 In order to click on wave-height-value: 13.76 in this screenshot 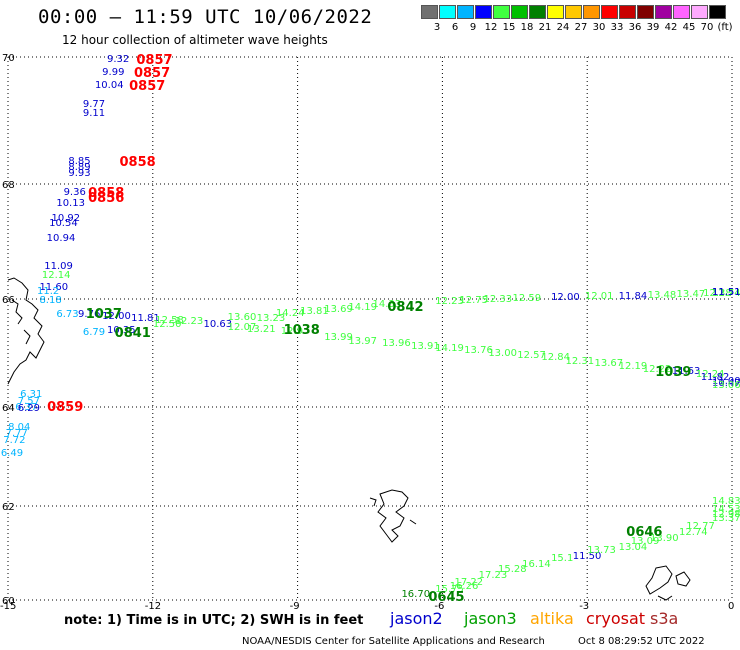, I will do `click(478, 351)`.